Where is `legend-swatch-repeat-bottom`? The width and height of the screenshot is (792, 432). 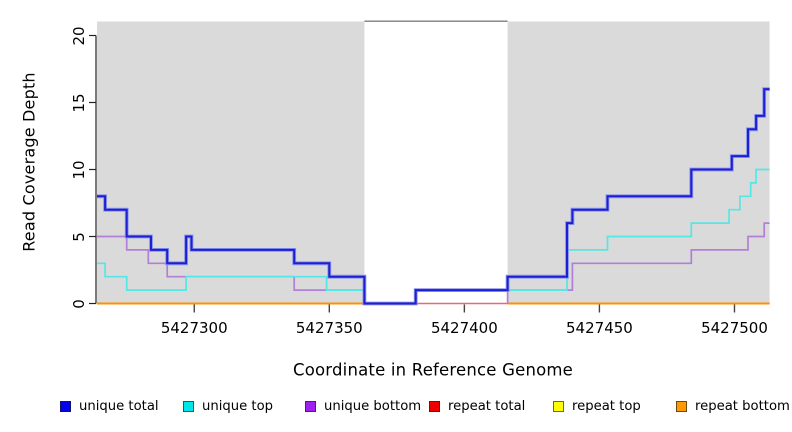
legend-swatch-repeat-bottom is located at coordinates (681, 406).